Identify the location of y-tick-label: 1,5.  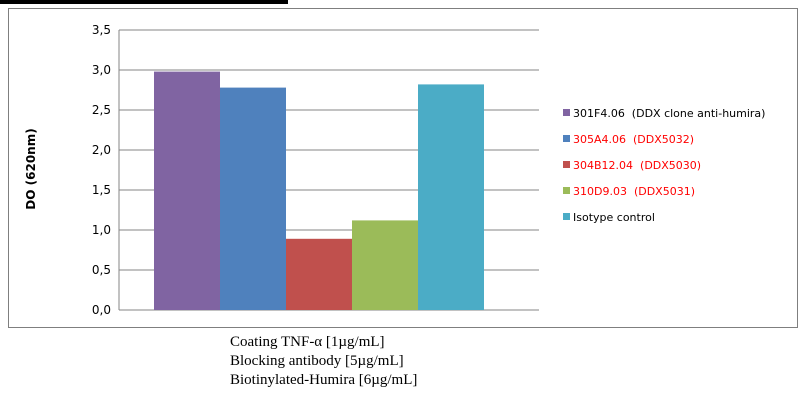
(101, 190).